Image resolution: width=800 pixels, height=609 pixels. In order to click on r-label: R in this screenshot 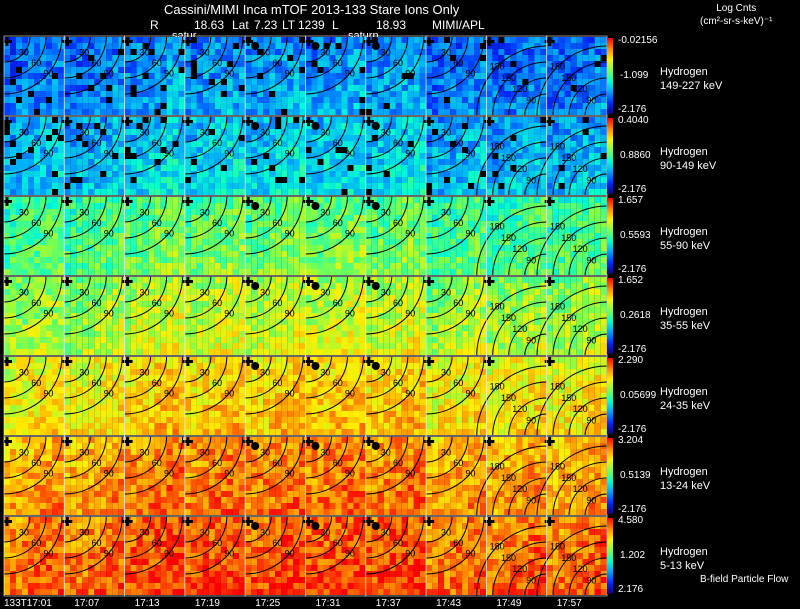, I will do `click(154, 25)`.